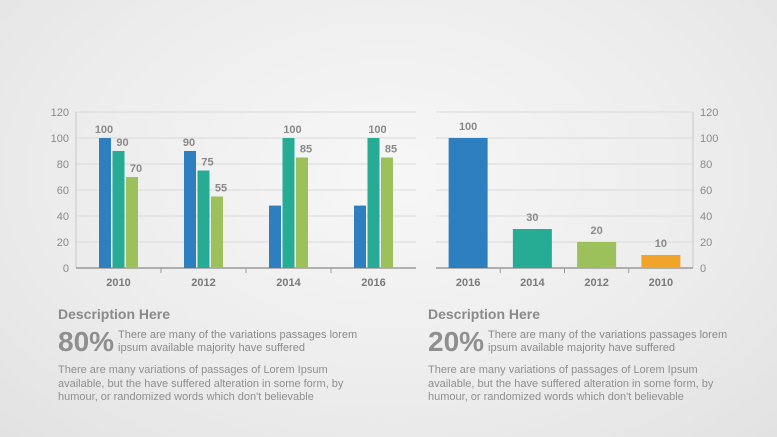 The width and height of the screenshot is (777, 437). Describe the element at coordinates (86, 341) in the screenshot. I see `stat-percent: 80%` at that location.